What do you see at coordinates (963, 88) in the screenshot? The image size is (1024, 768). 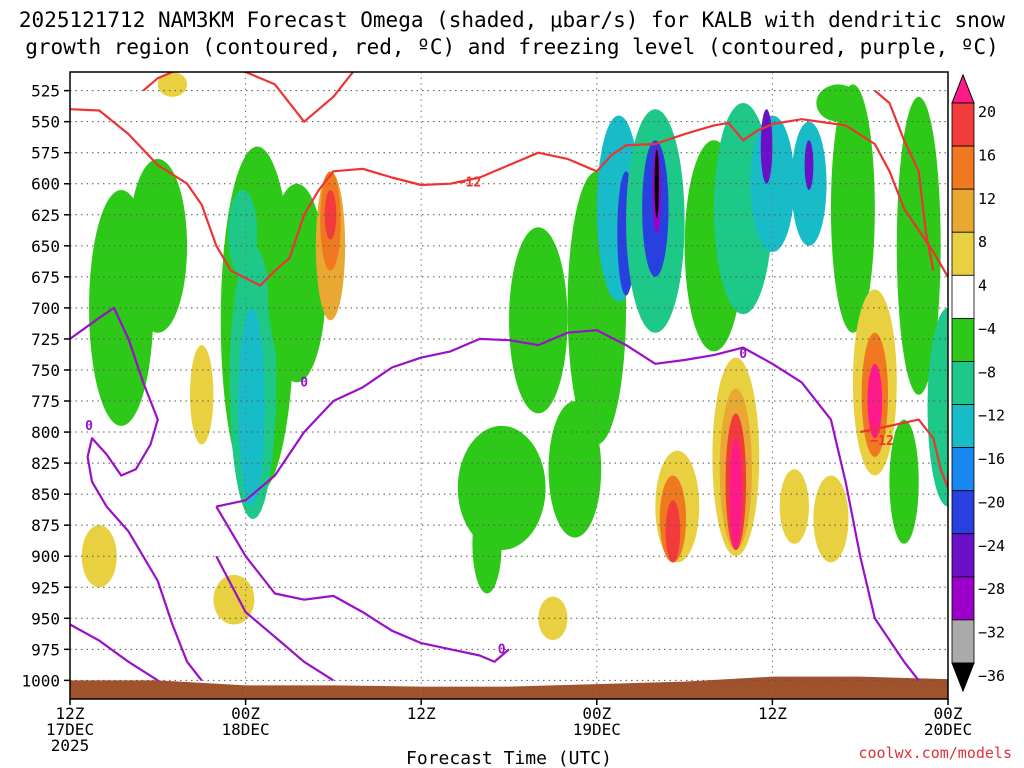 I see `colorbar-top-triangle` at bounding box center [963, 88].